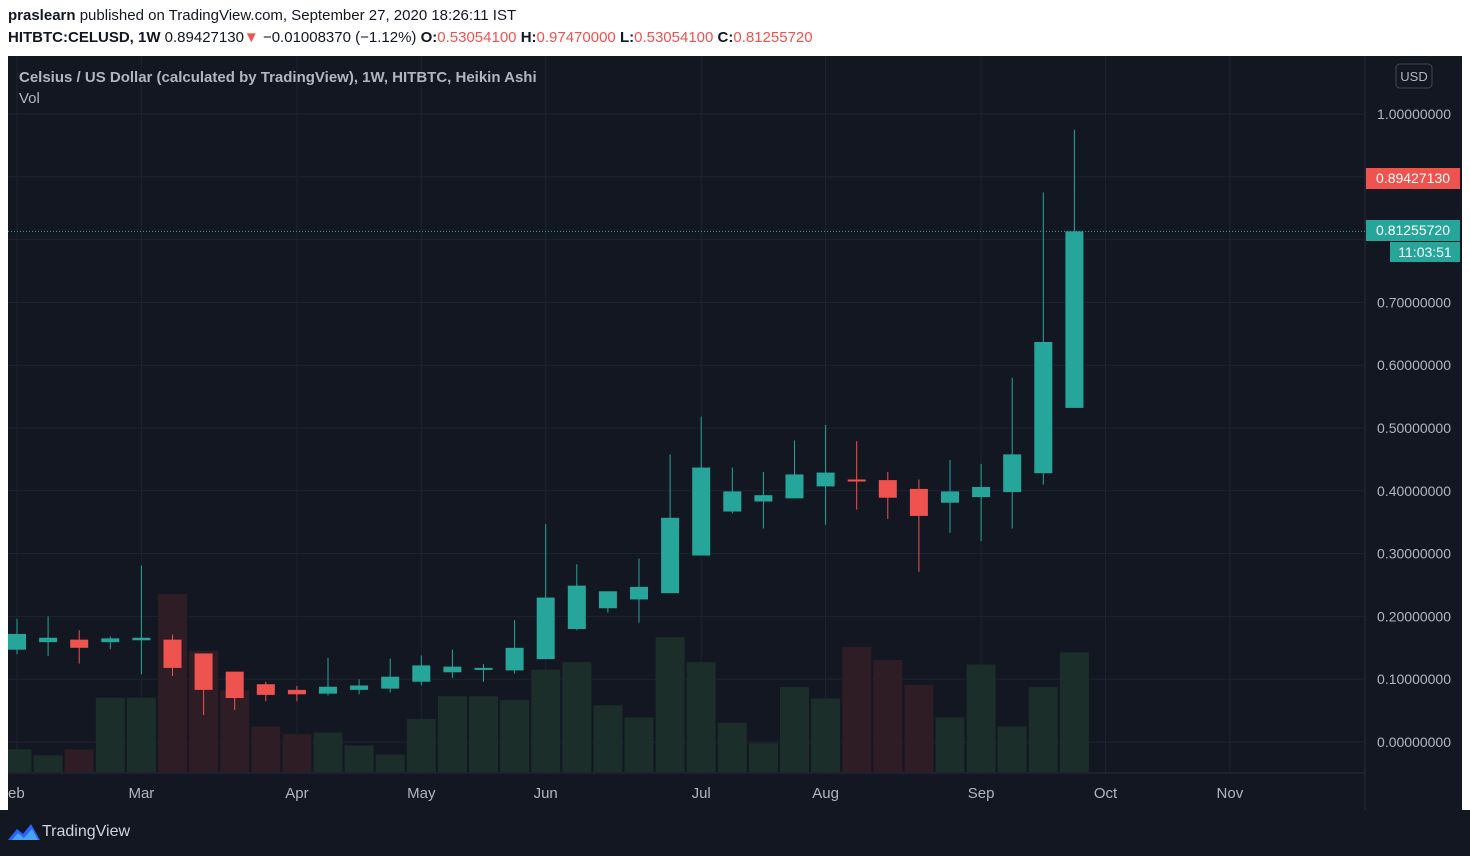 This screenshot has width=1470, height=856. I want to click on time-tick-label: Apr, so click(296, 793).